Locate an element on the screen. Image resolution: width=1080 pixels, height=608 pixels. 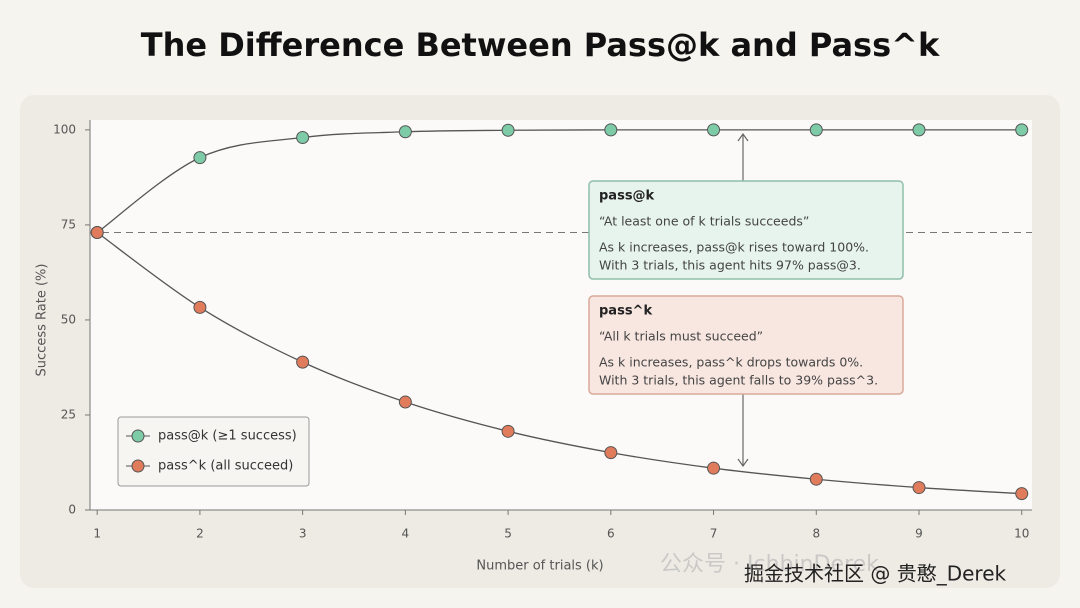
series-line is located at coordinates (559, 181).